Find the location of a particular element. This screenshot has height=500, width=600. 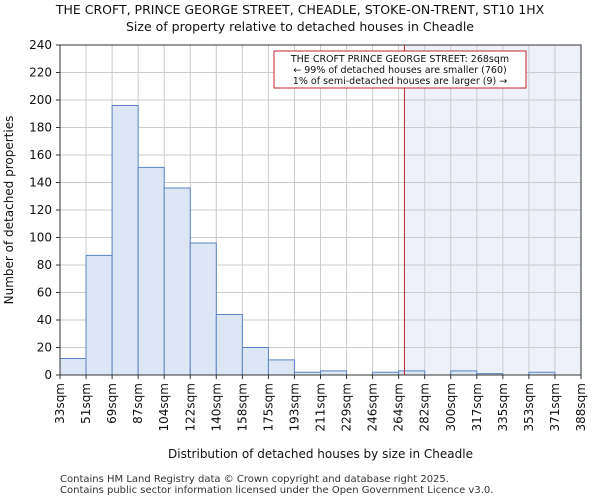

x-tick-label: 175sqm is located at coordinates (268, 407).